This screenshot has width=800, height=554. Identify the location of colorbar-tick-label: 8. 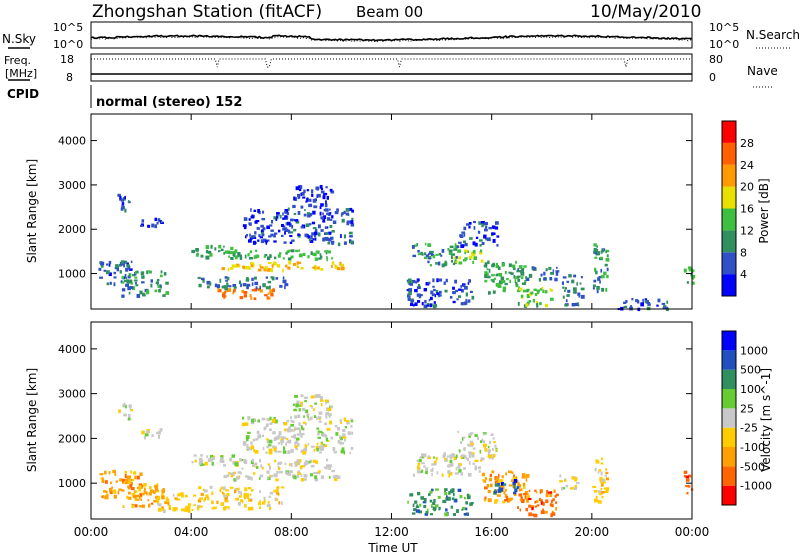
(743, 252).